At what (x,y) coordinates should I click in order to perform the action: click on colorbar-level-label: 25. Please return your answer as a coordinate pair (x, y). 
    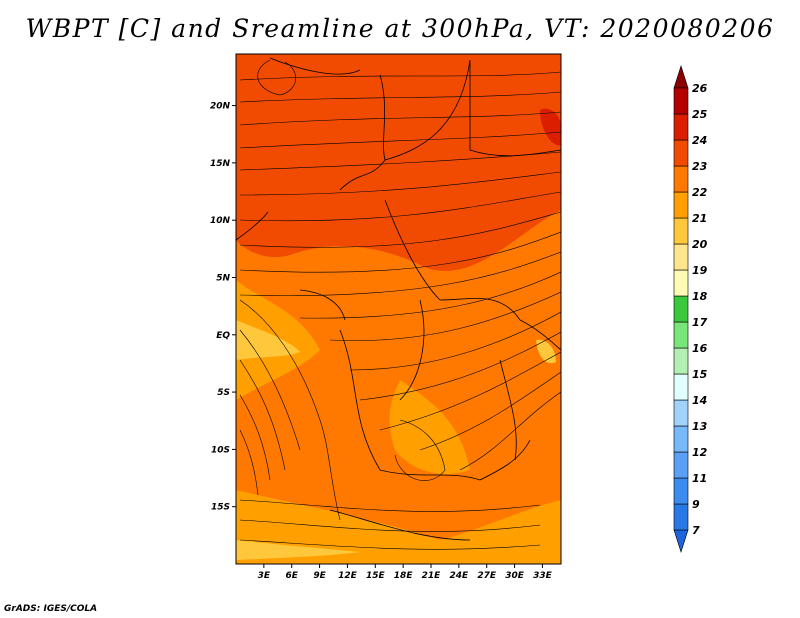
    Looking at the image, I should click on (700, 114).